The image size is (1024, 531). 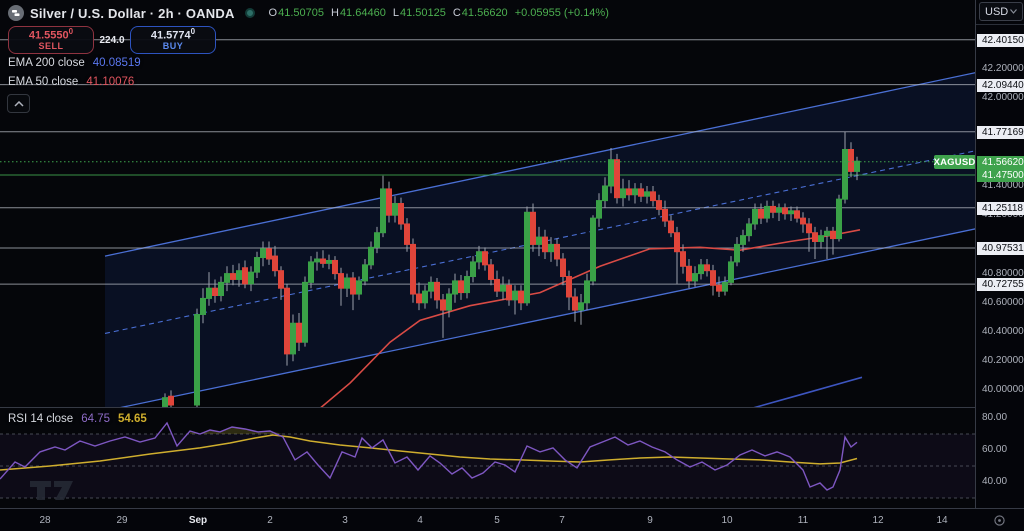 I want to click on time-label: 29, so click(x=122, y=520).